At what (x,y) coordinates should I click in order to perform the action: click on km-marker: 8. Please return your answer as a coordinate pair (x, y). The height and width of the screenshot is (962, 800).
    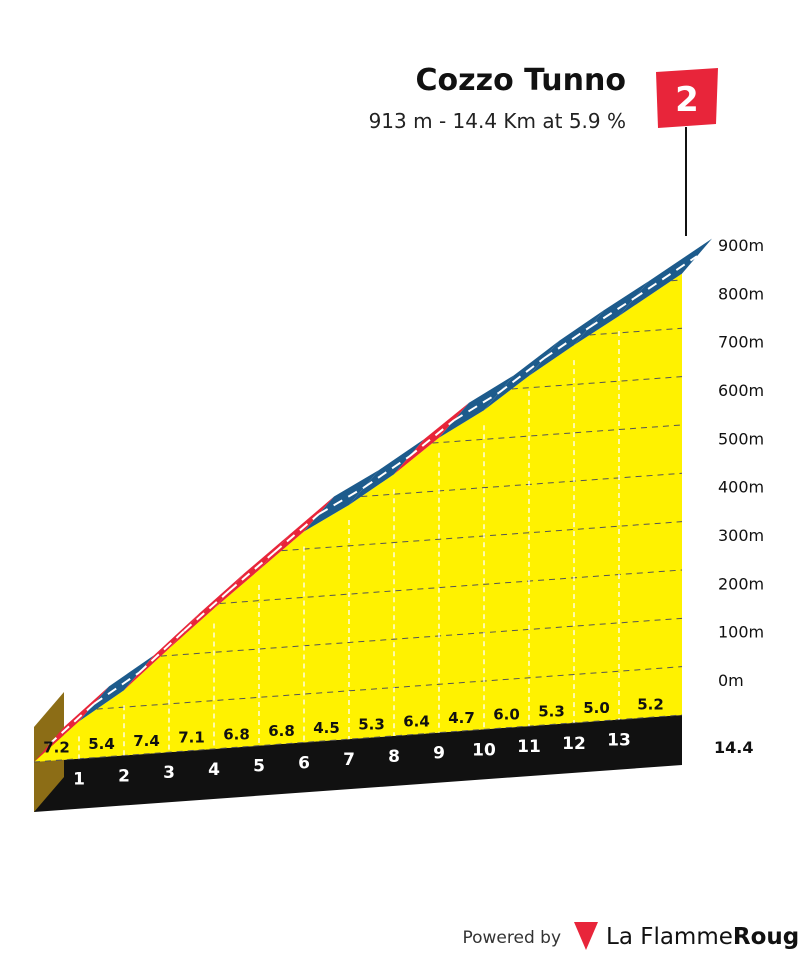
    Looking at the image, I should click on (394, 757).